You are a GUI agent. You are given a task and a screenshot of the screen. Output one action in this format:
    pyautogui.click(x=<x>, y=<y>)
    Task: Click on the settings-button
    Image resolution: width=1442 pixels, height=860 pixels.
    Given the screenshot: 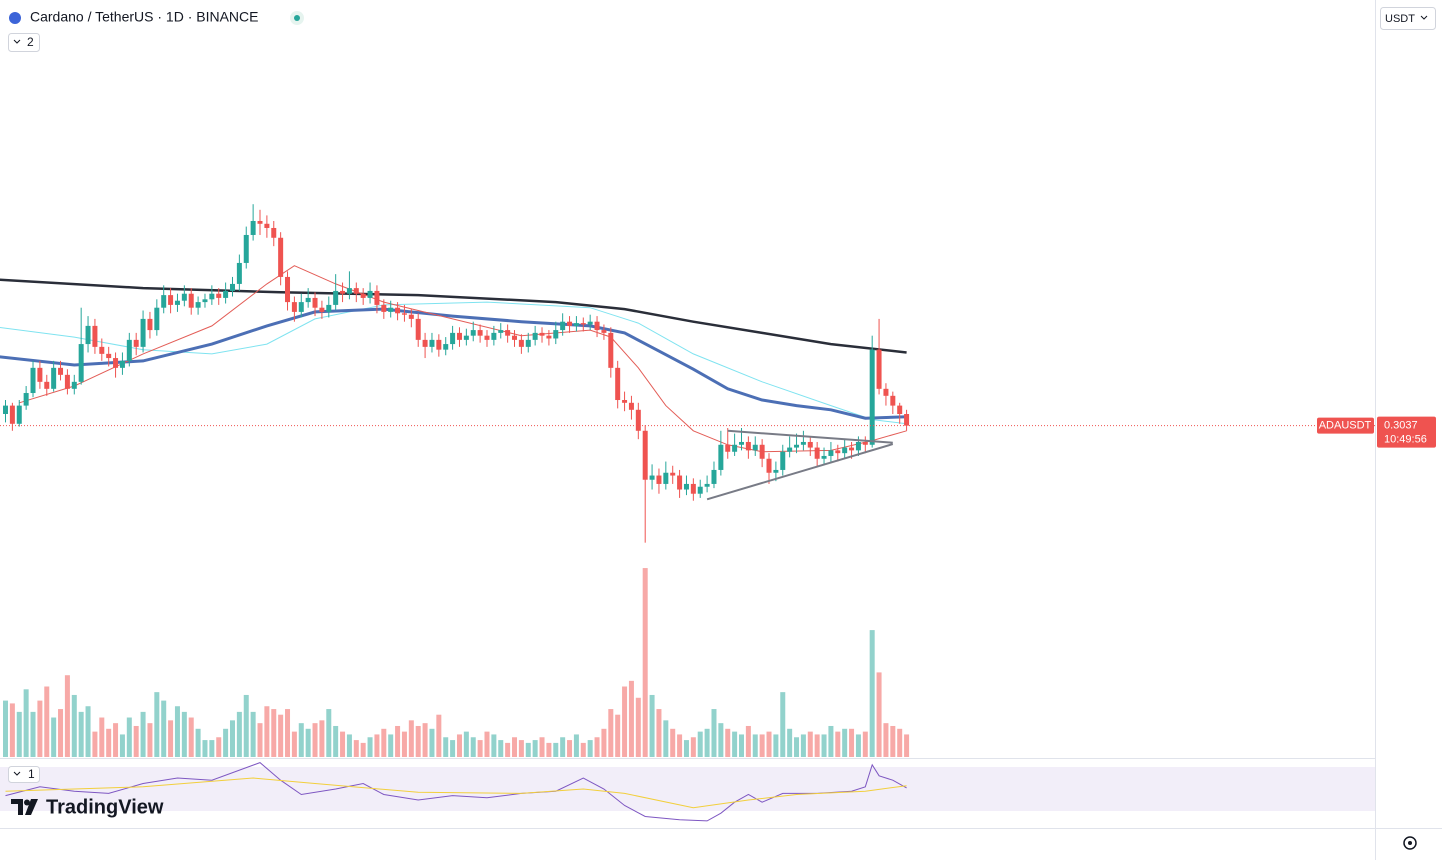 What is the action you would take?
    pyautogui.click(x=1410, y=843)
    